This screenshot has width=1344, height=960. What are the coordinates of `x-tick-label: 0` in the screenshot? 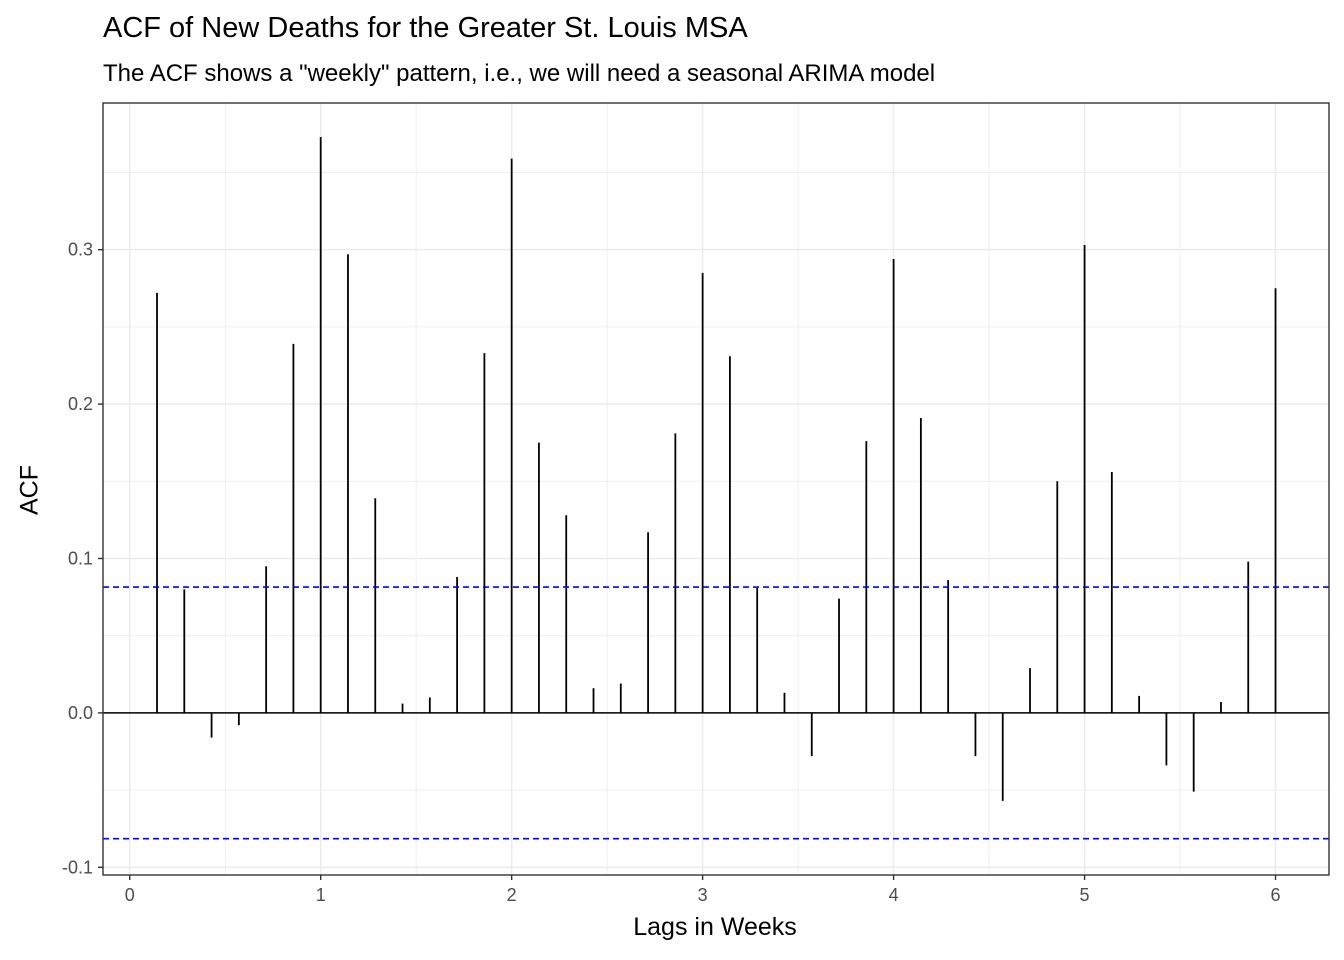 It's located at (130, 895).